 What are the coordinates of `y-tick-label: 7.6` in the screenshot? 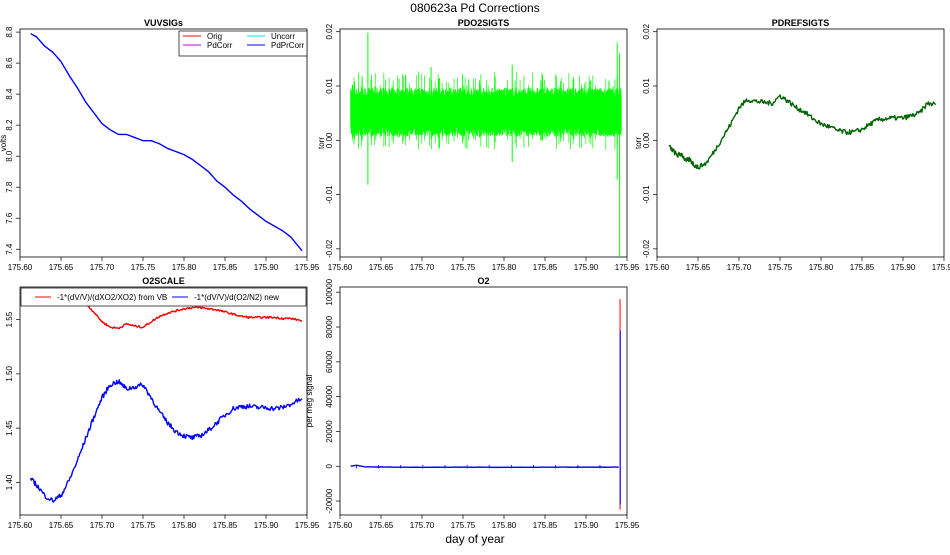 It's located at (9, 218).